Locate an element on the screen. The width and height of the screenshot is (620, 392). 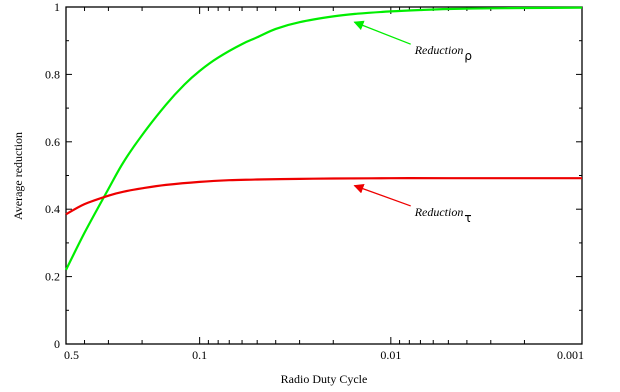
y-tick-label: 0 is located at coordinates (57, 344).